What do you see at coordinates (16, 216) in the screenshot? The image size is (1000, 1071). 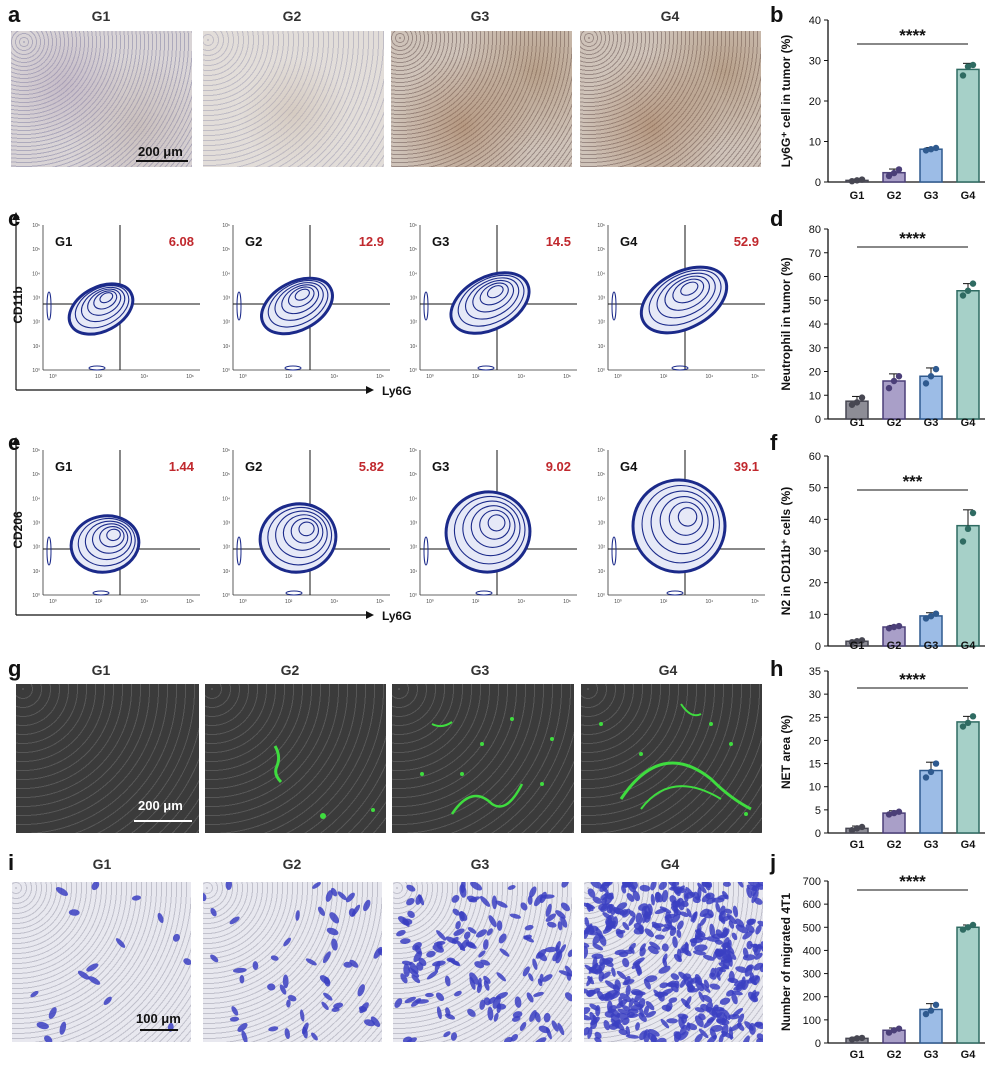 I see `y-arrow-head` at bounding box center [16, 216].